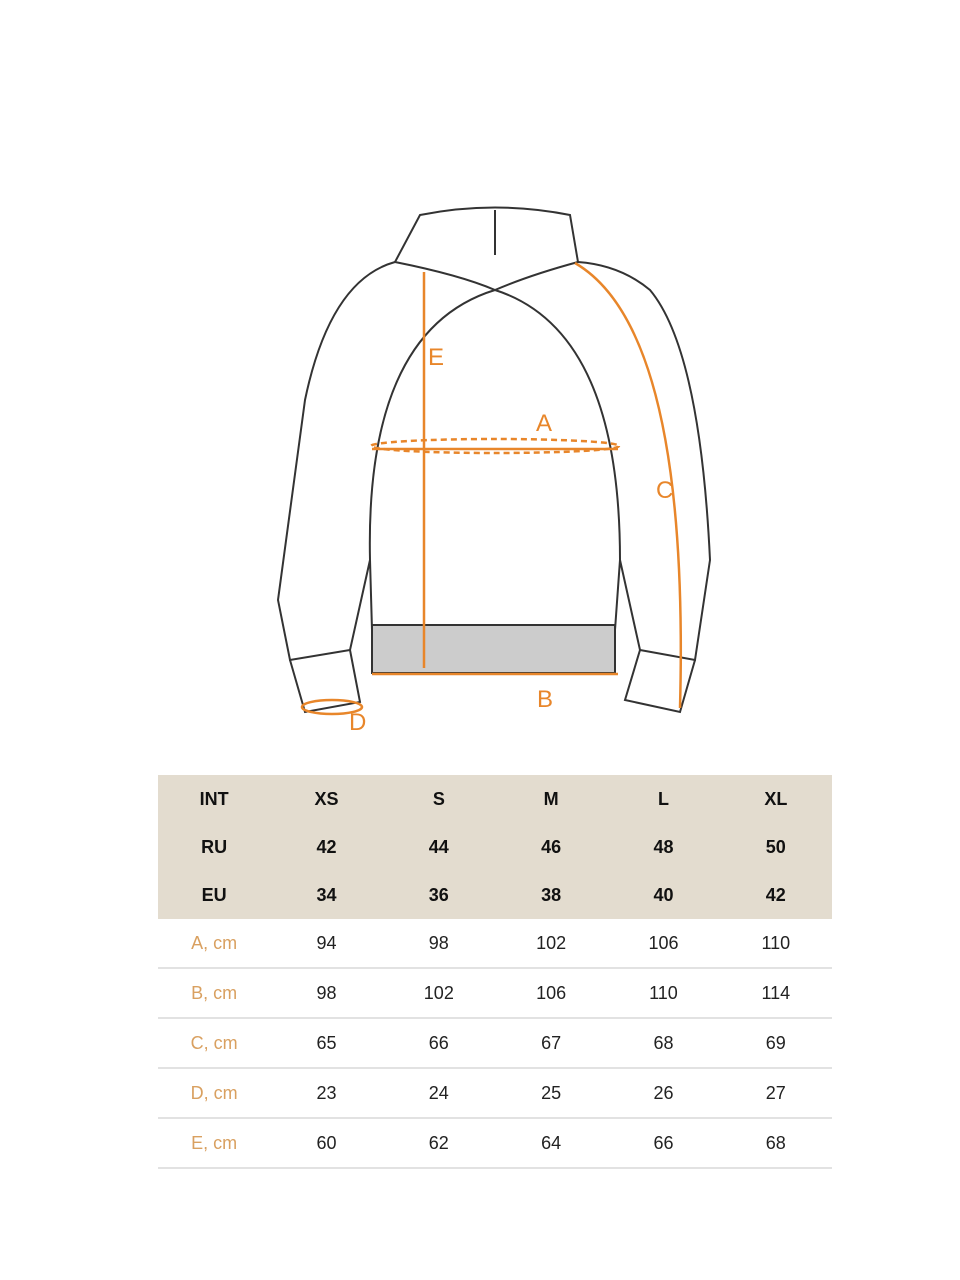  I want to click on waistband, so click(493, 649).